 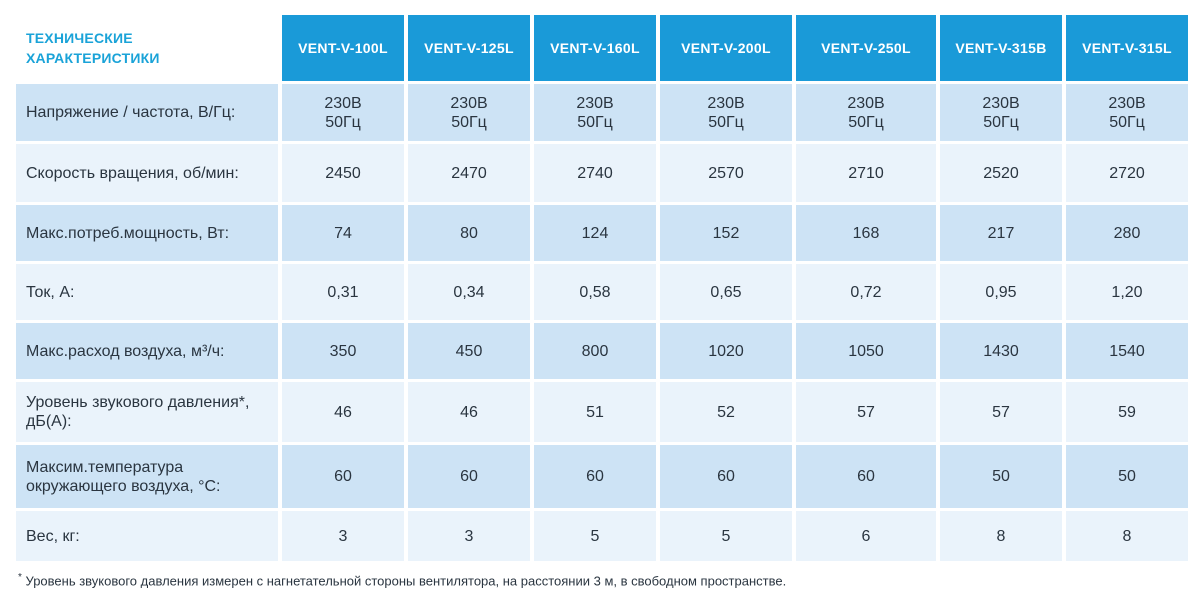 I want to click on table-cell: 0,58, so click(x=595, y=292).